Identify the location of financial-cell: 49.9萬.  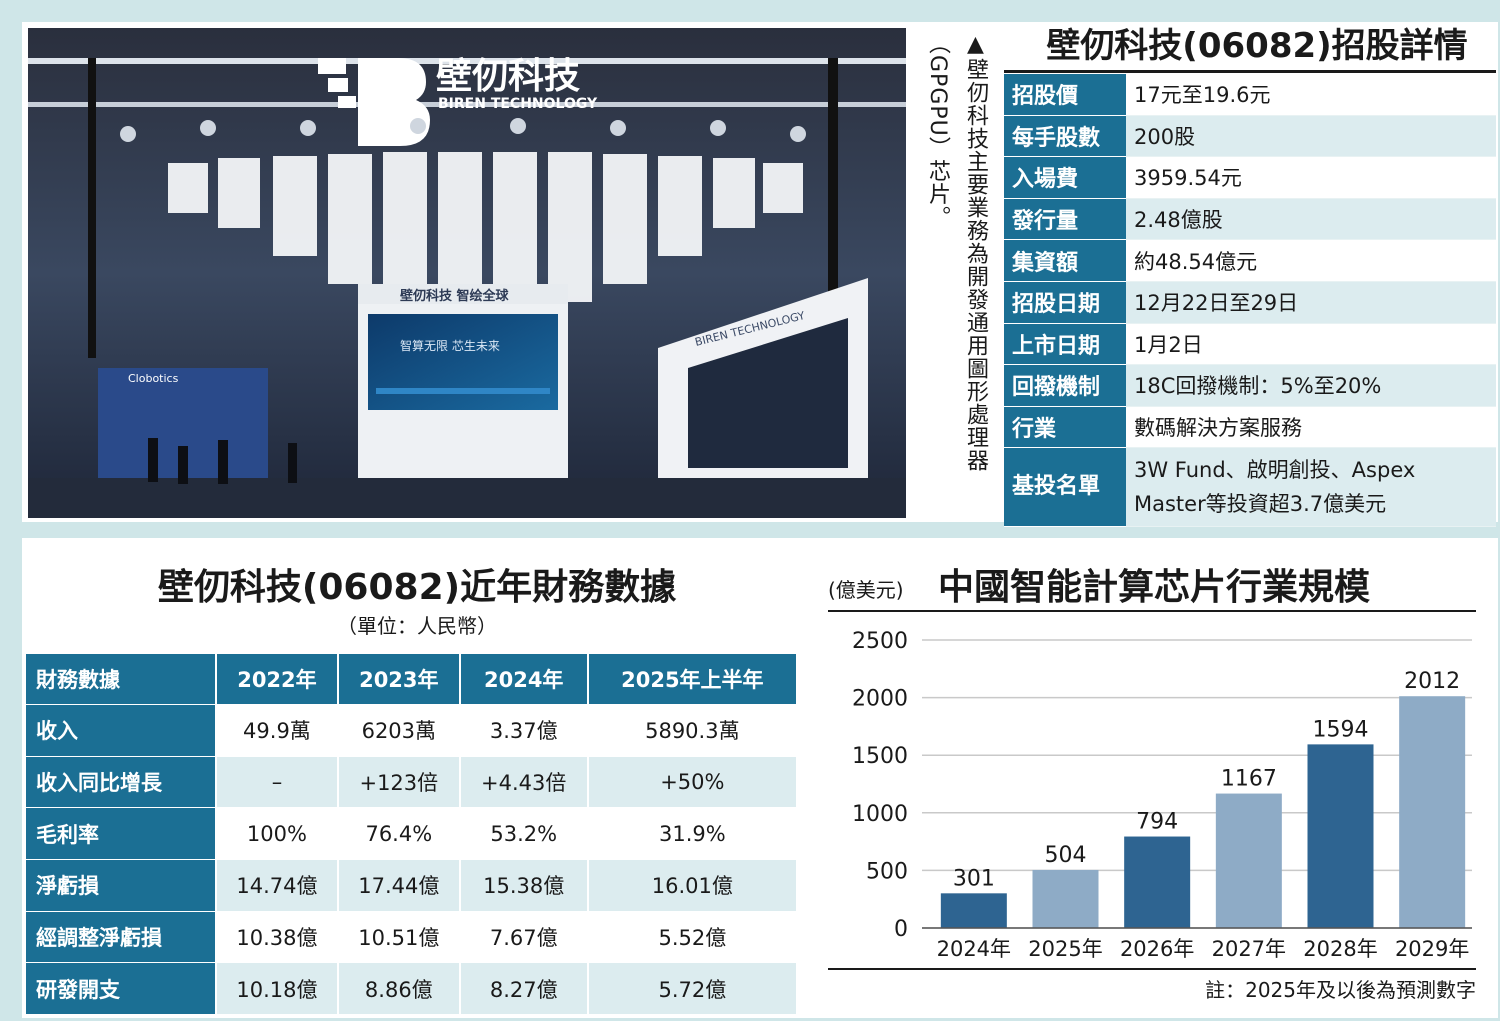
(276, 730).